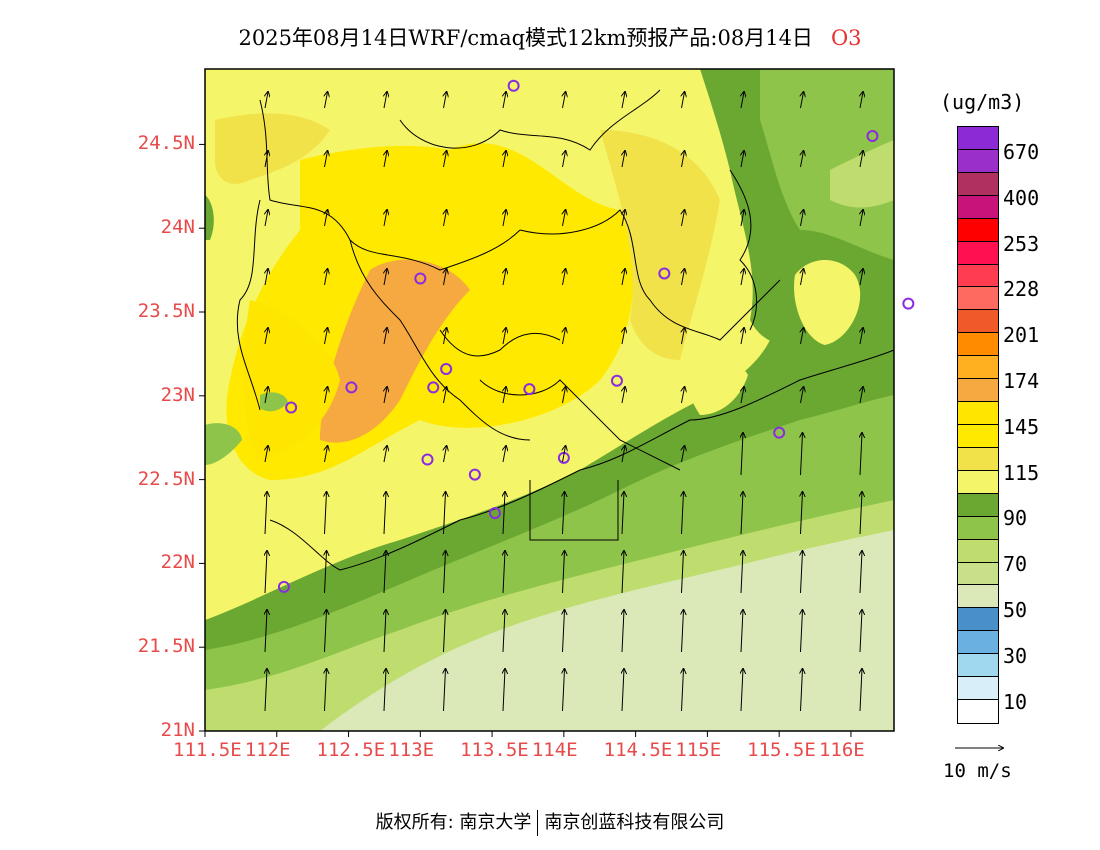  Describe the element at coordinates (1021, 426) in the screenshot. I see `colorbar-label: 145` at that location.